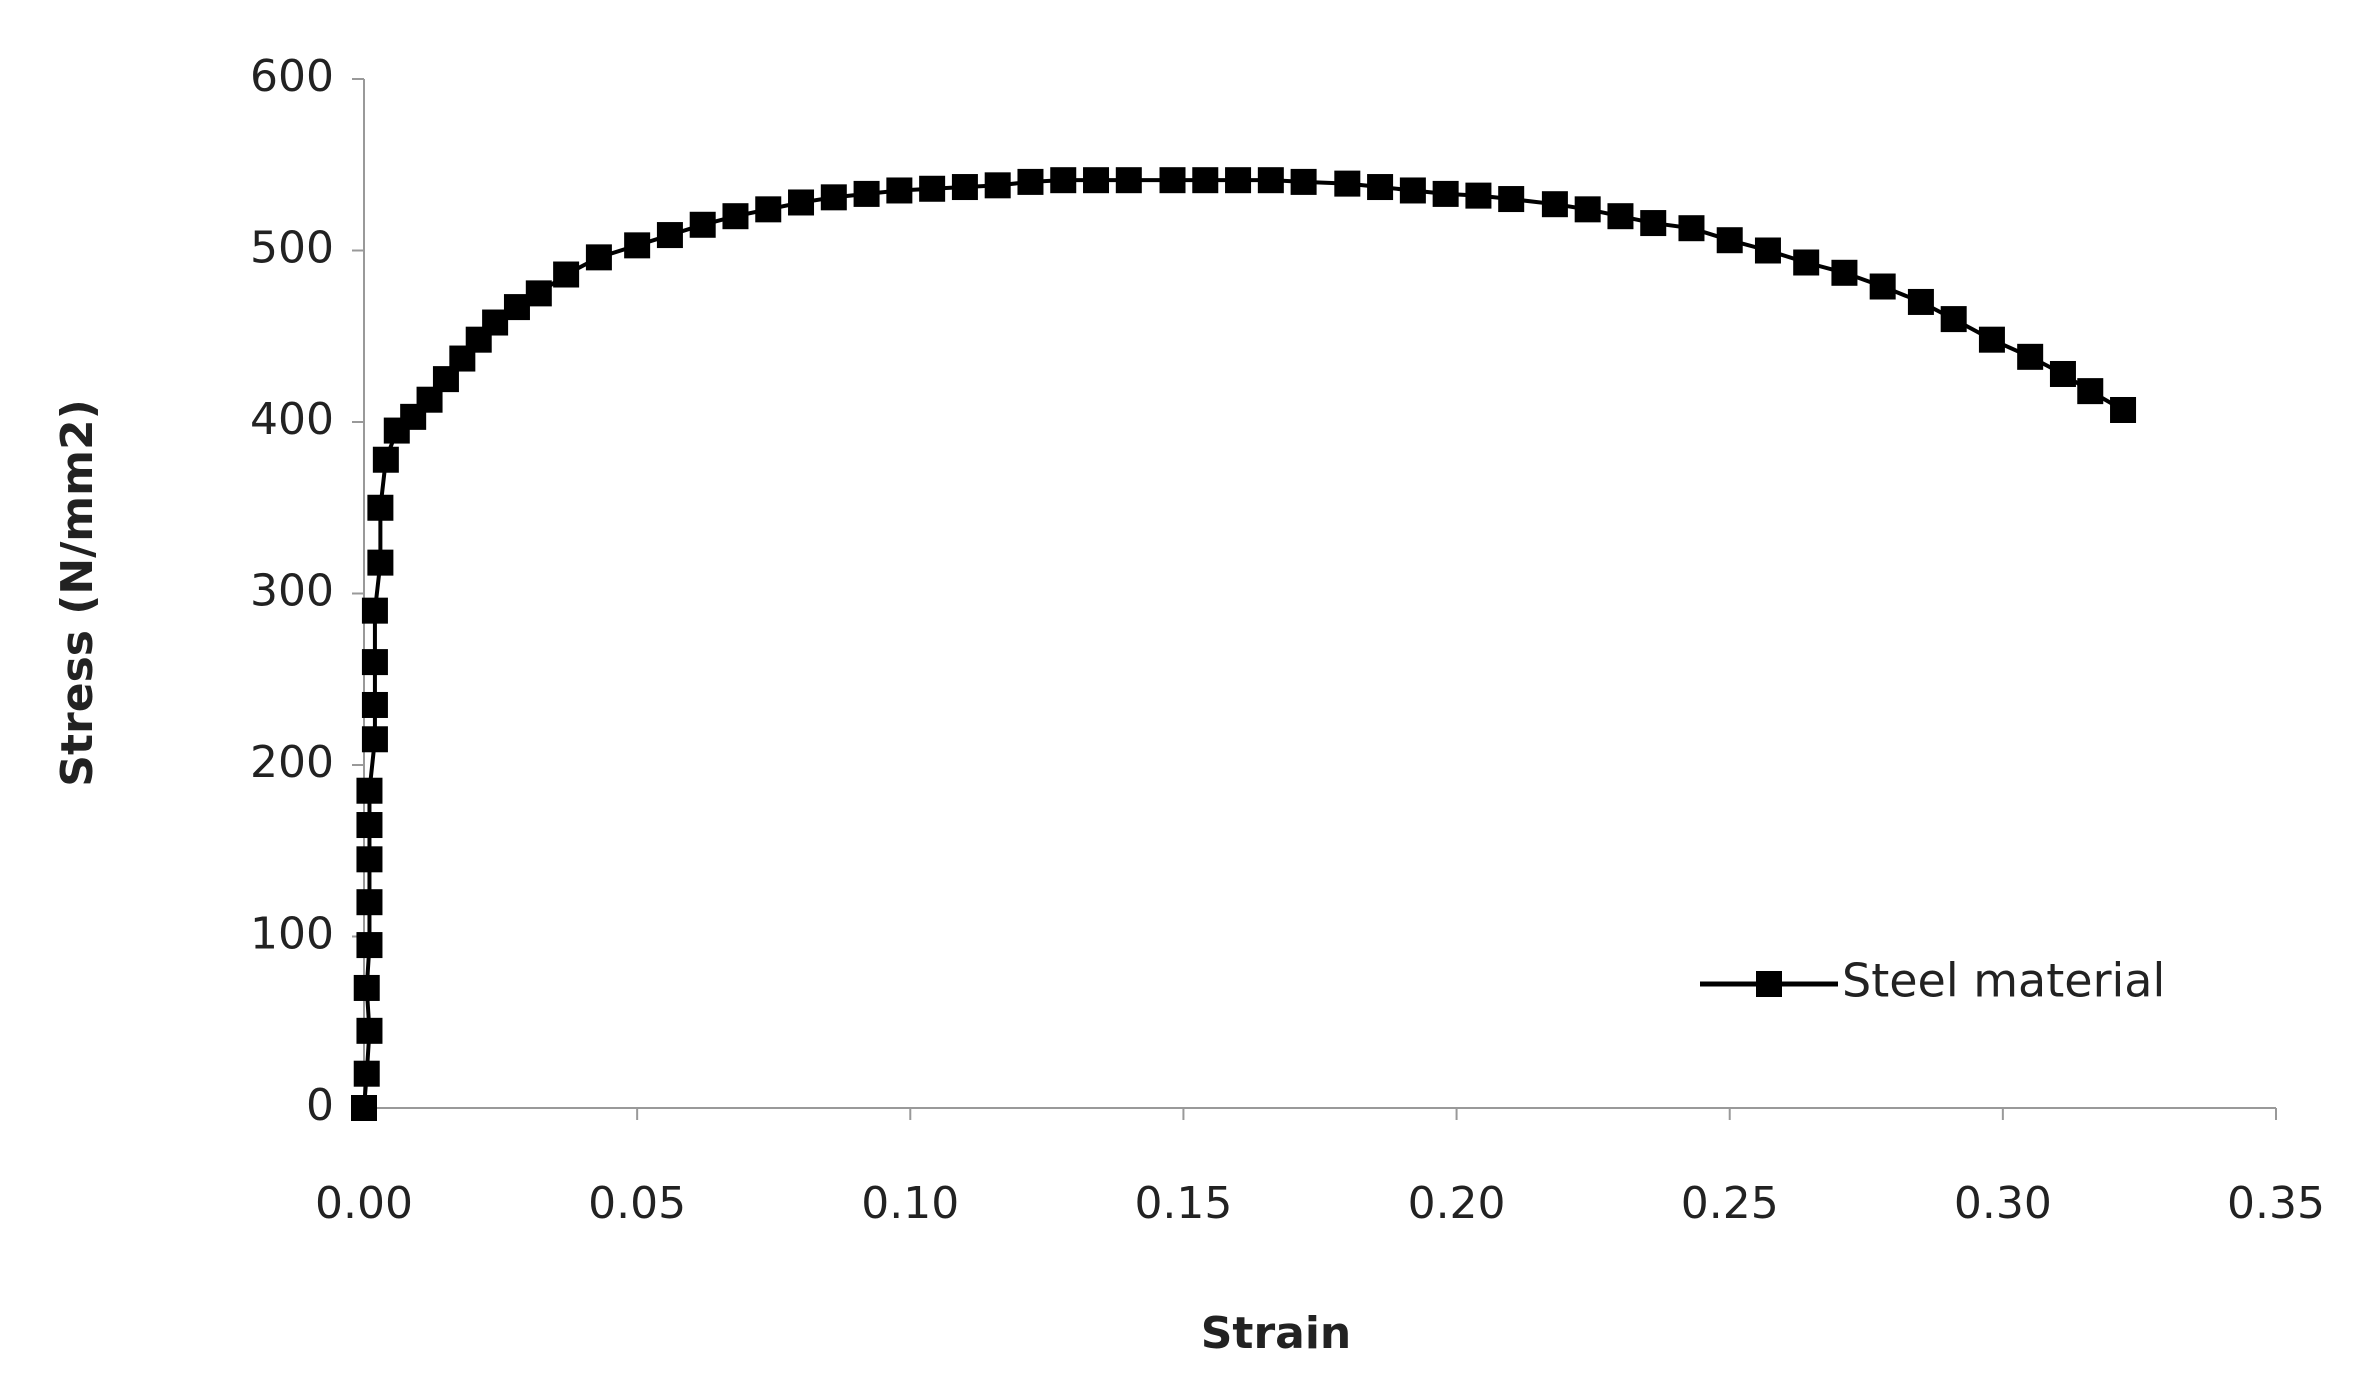 The image size is (2360, 1379). I want to click on x-tick-label: 0.20, so click(1457, 1203).